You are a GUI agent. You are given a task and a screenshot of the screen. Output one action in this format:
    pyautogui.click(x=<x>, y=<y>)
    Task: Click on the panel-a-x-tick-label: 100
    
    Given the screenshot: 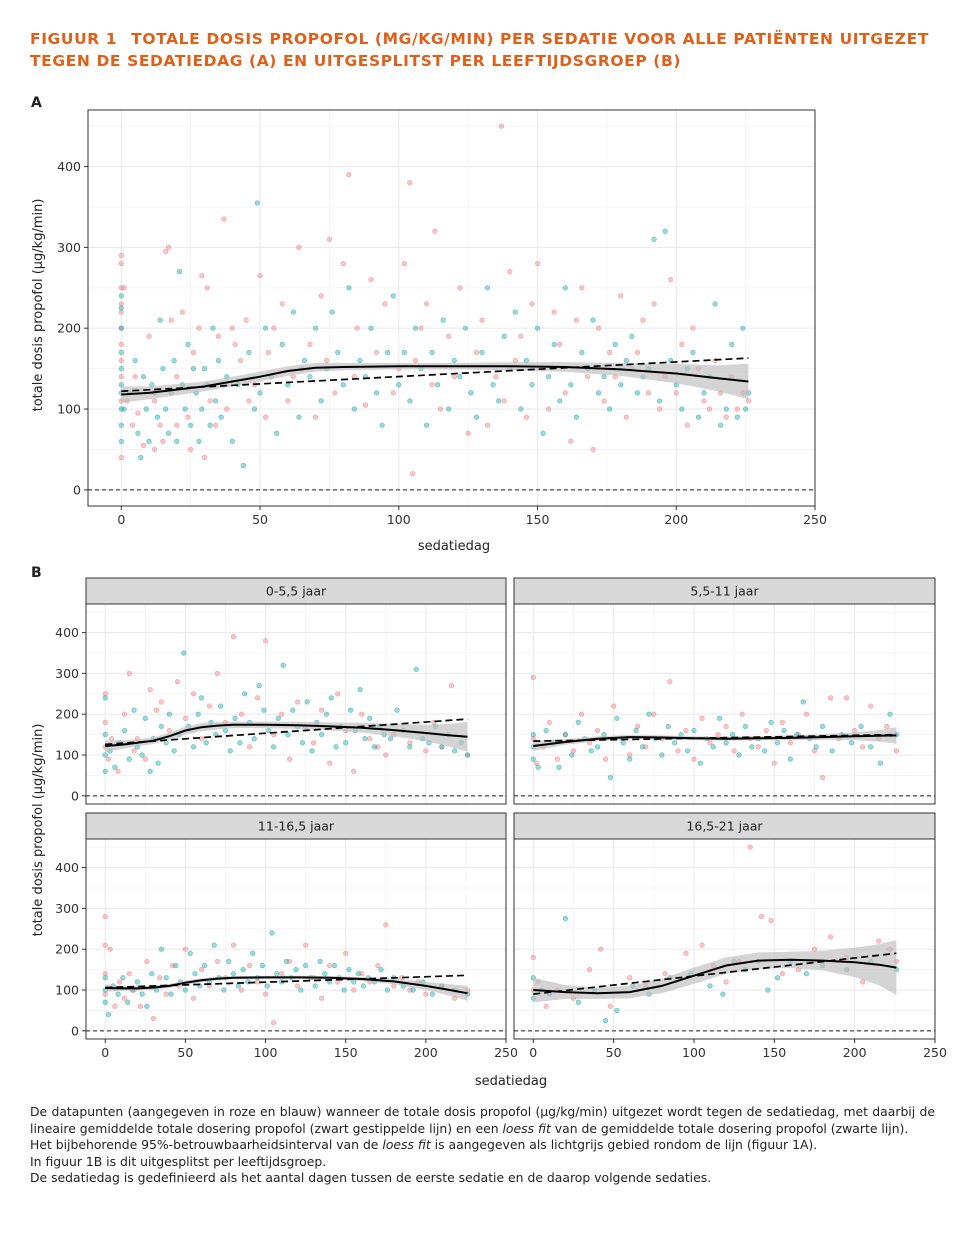 What is the action you would take?
    pyautogui.click(x=399, y=519)
    